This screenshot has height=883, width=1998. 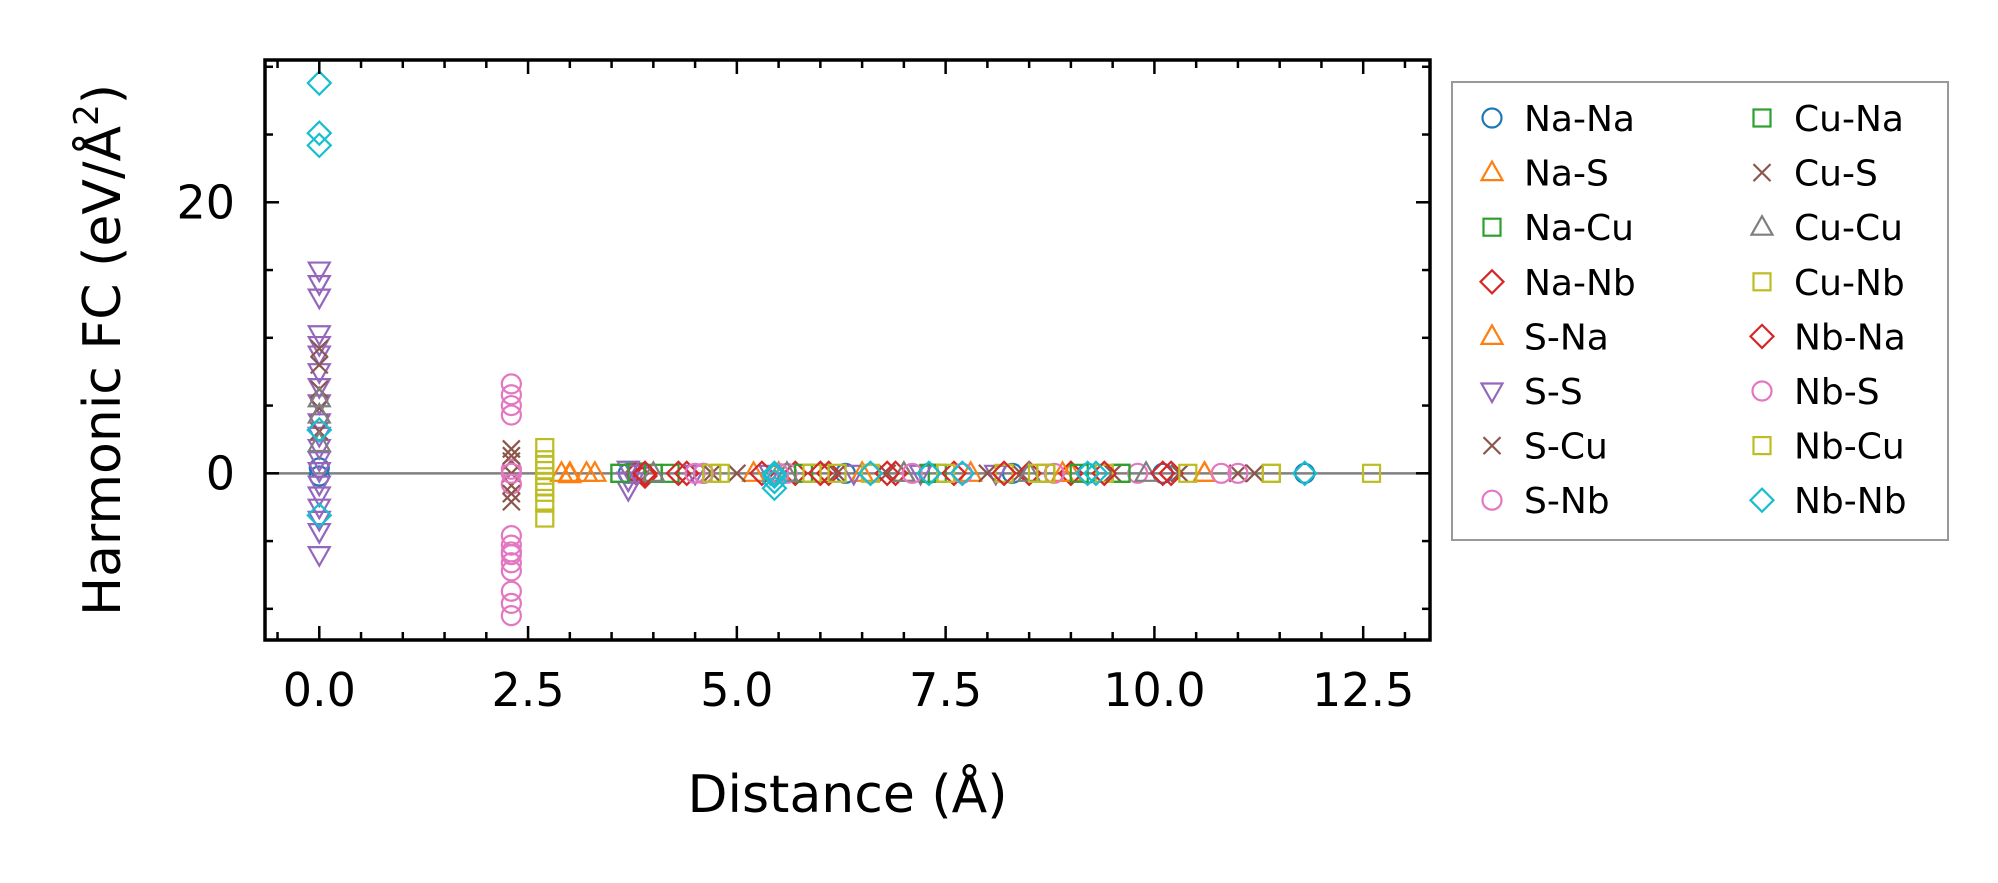 What do you see at coordinates (1553, 392) in the screenshot?
I see `legend-label: S-S` at bounding box center [1553, 392].